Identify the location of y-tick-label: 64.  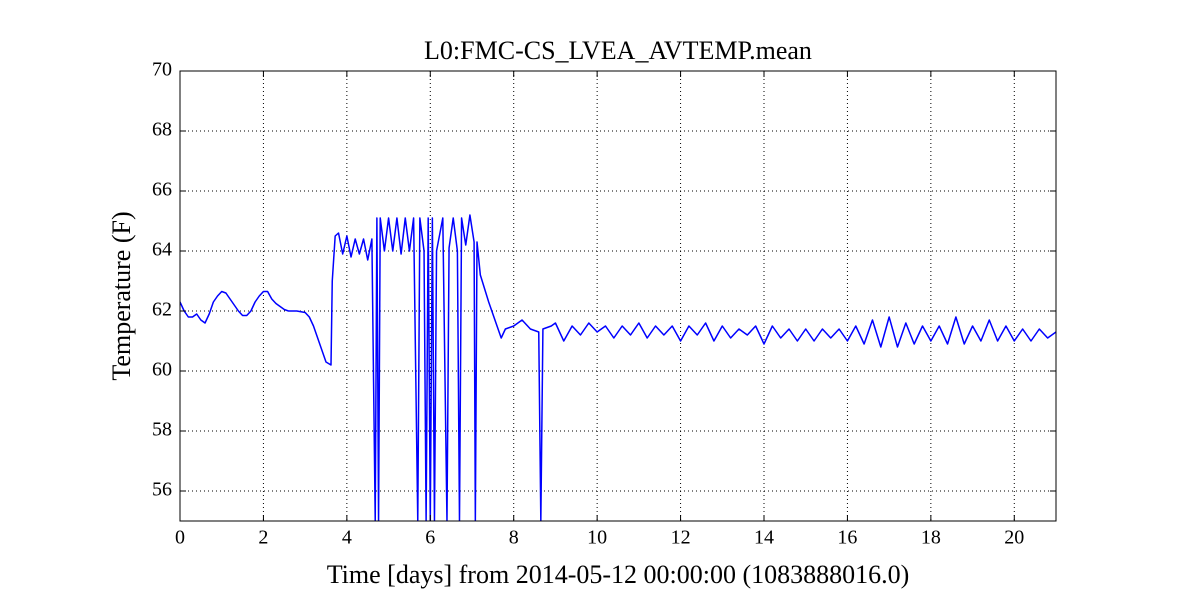
(162, 250).